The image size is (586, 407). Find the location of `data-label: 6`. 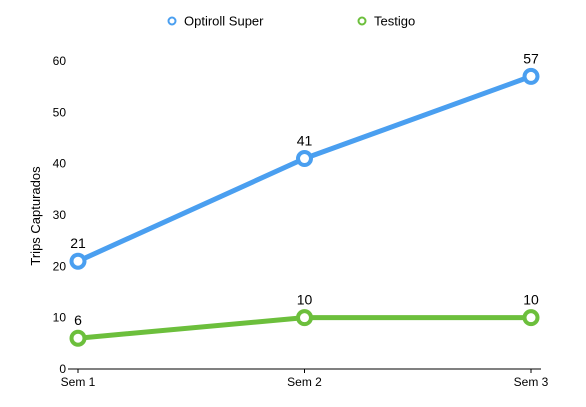

data-label: 6 is located at coordinates (78, 320).